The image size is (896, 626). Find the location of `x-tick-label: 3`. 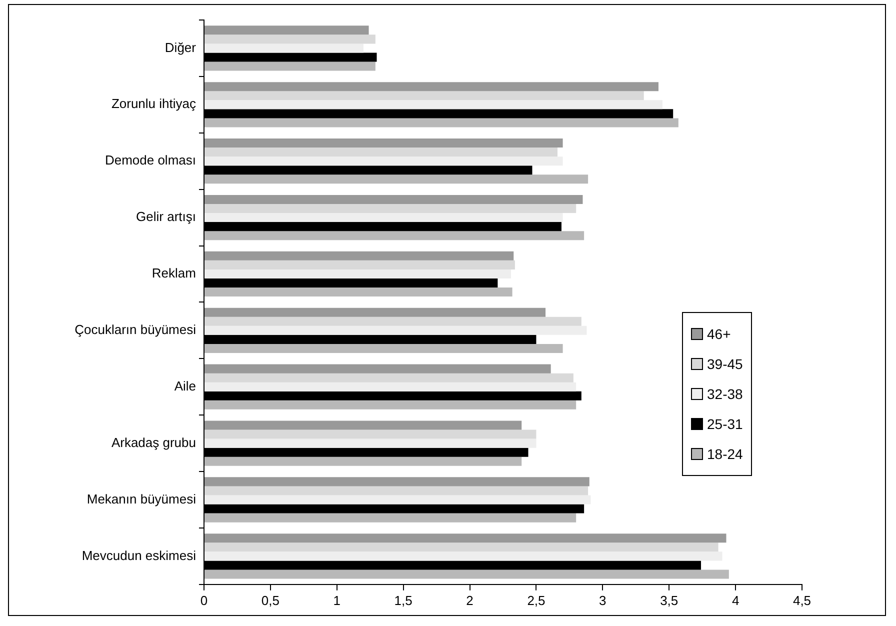

x-tick-label: 3 is located at coordinates (602, 600).